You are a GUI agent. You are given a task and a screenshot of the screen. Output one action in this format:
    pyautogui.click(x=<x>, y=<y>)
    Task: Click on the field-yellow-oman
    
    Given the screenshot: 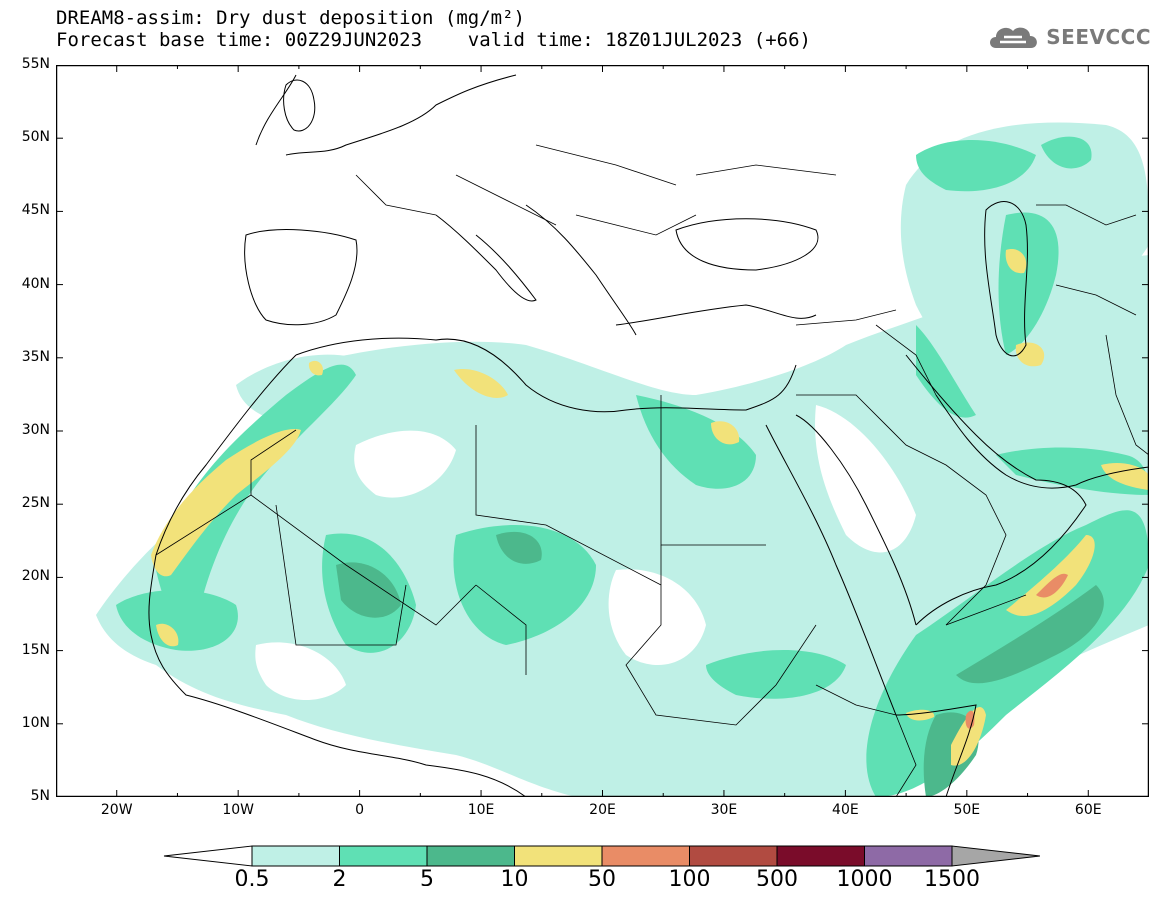 What is the action you would take?
    pyautogui.click(x=1050, y=575)
    